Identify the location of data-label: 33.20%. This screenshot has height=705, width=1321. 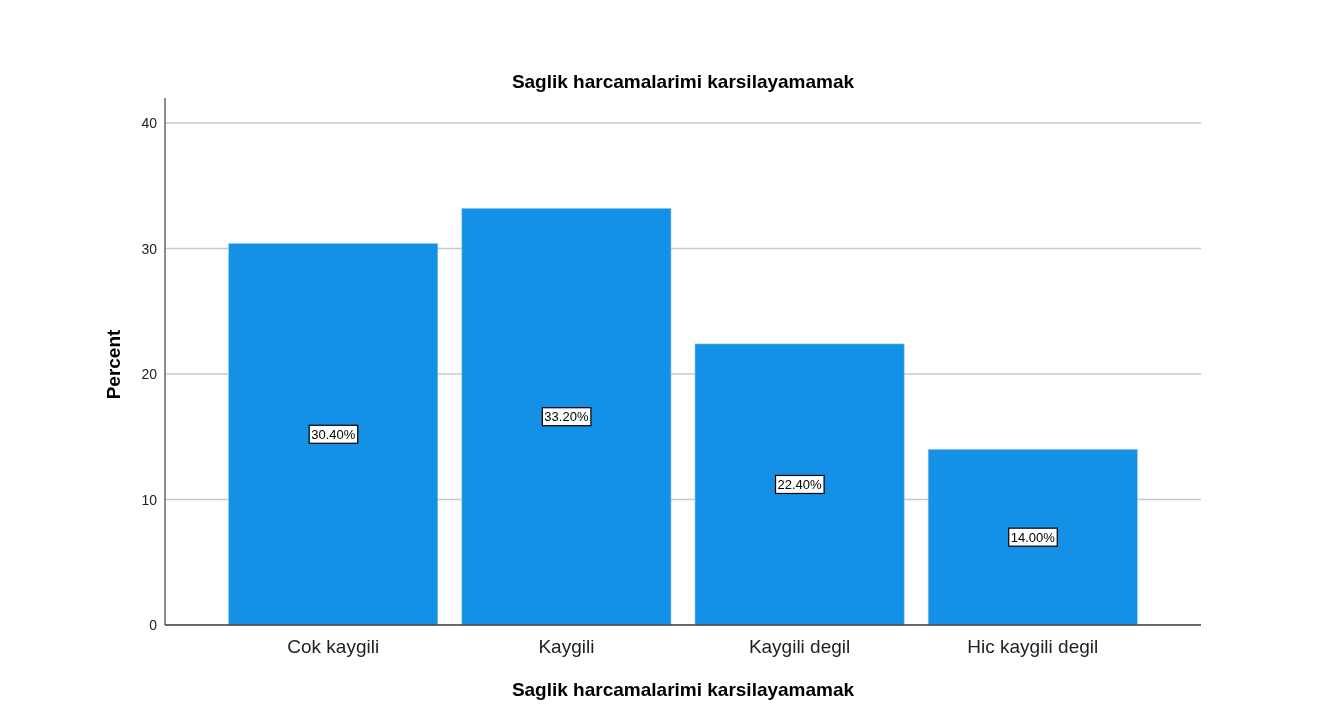
(566, 417).